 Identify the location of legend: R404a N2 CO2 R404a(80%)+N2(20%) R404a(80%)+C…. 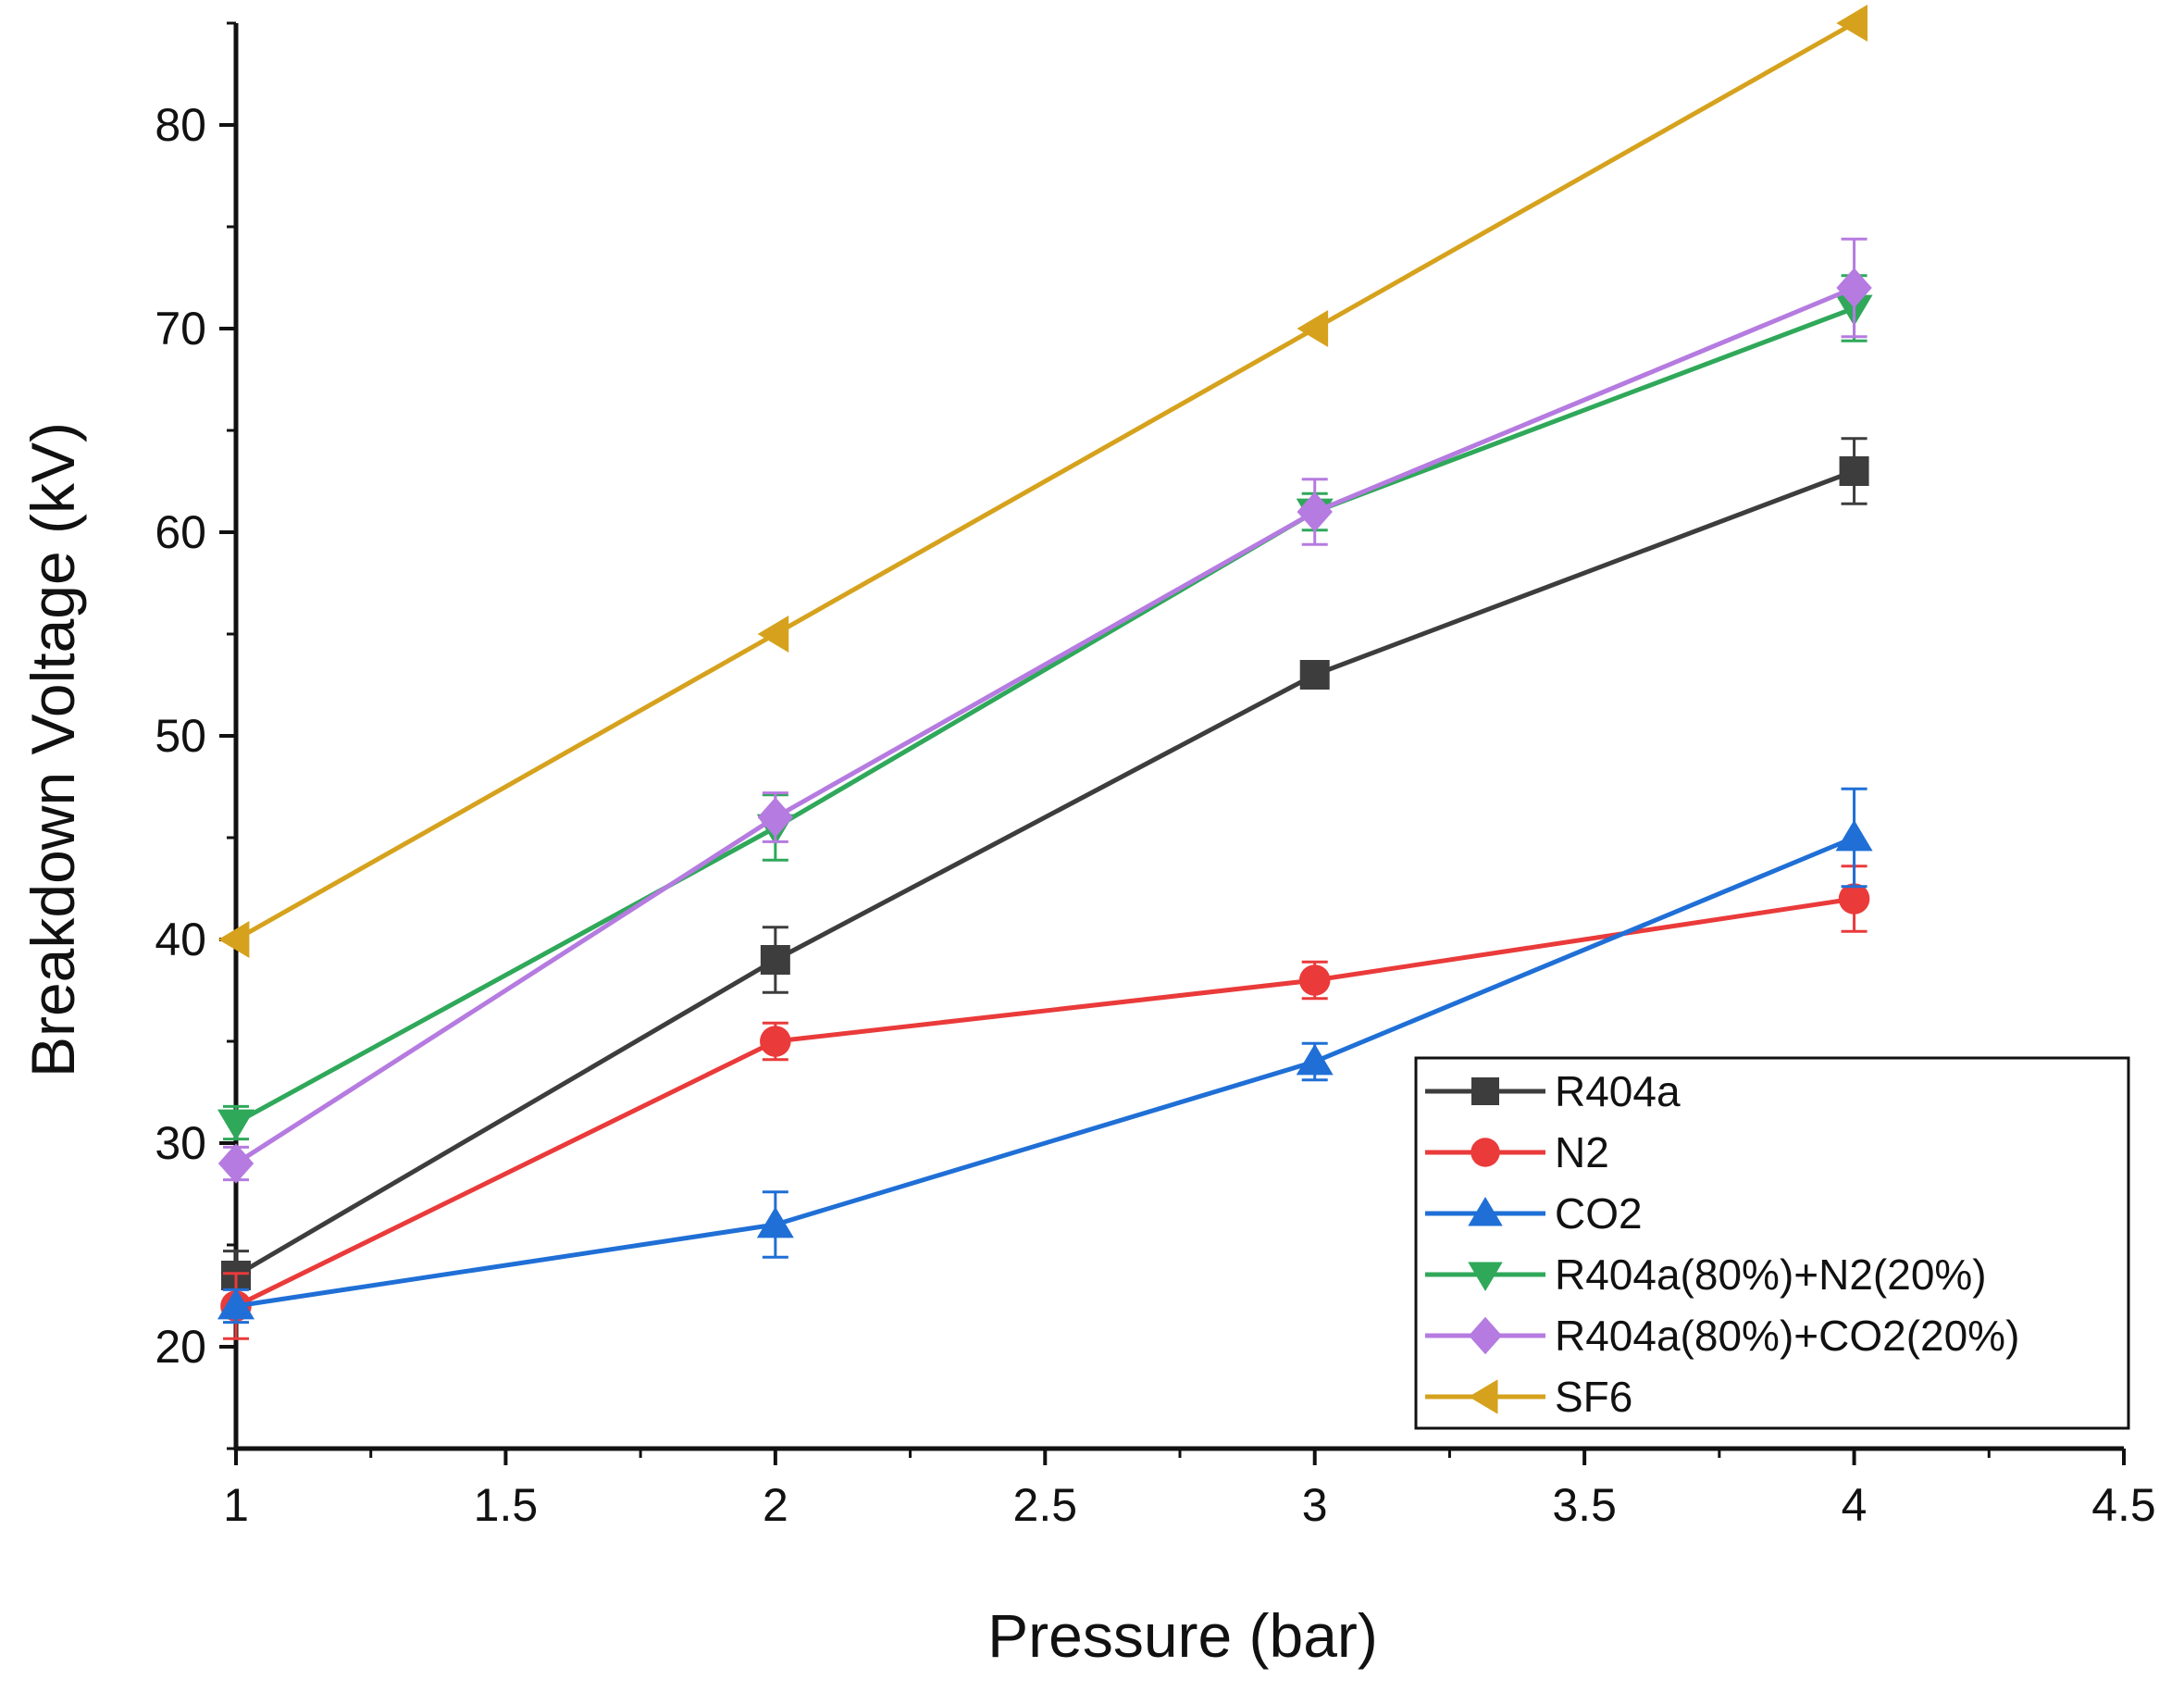
(1772, 1243).